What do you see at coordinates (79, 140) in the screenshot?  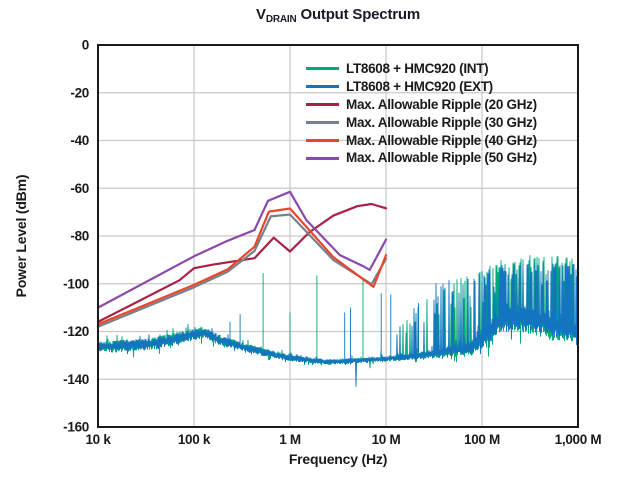 I see `y-tick-label: -40` at bounding box center [79, 140].